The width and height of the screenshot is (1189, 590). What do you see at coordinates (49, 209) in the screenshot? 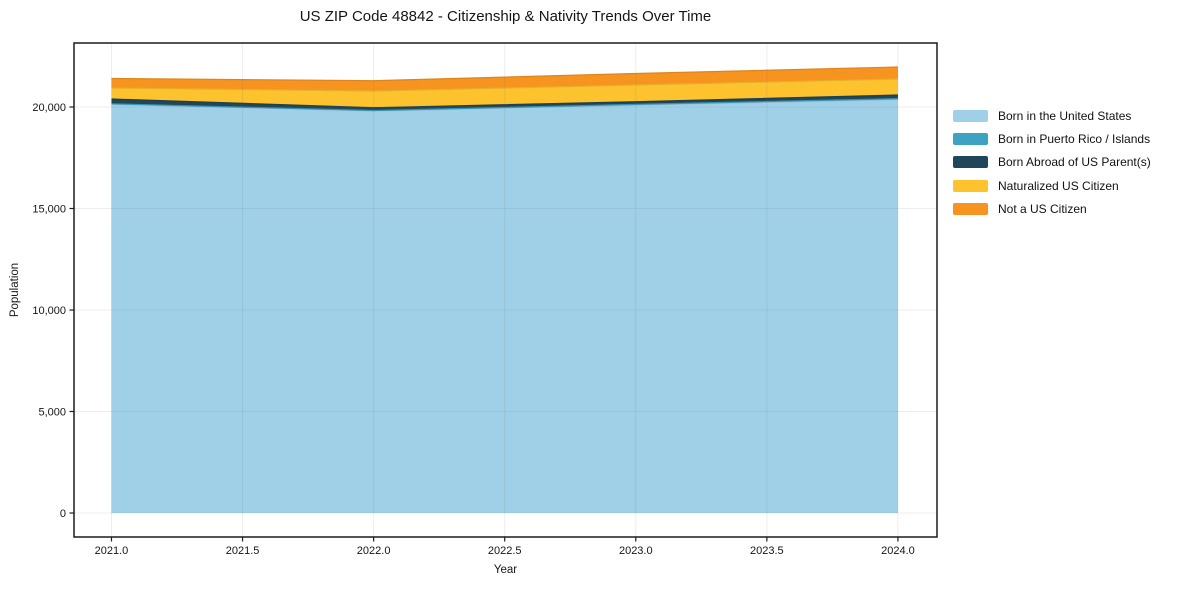
I see `y-tick-label: 15,000` at bounding box center [49, 209].